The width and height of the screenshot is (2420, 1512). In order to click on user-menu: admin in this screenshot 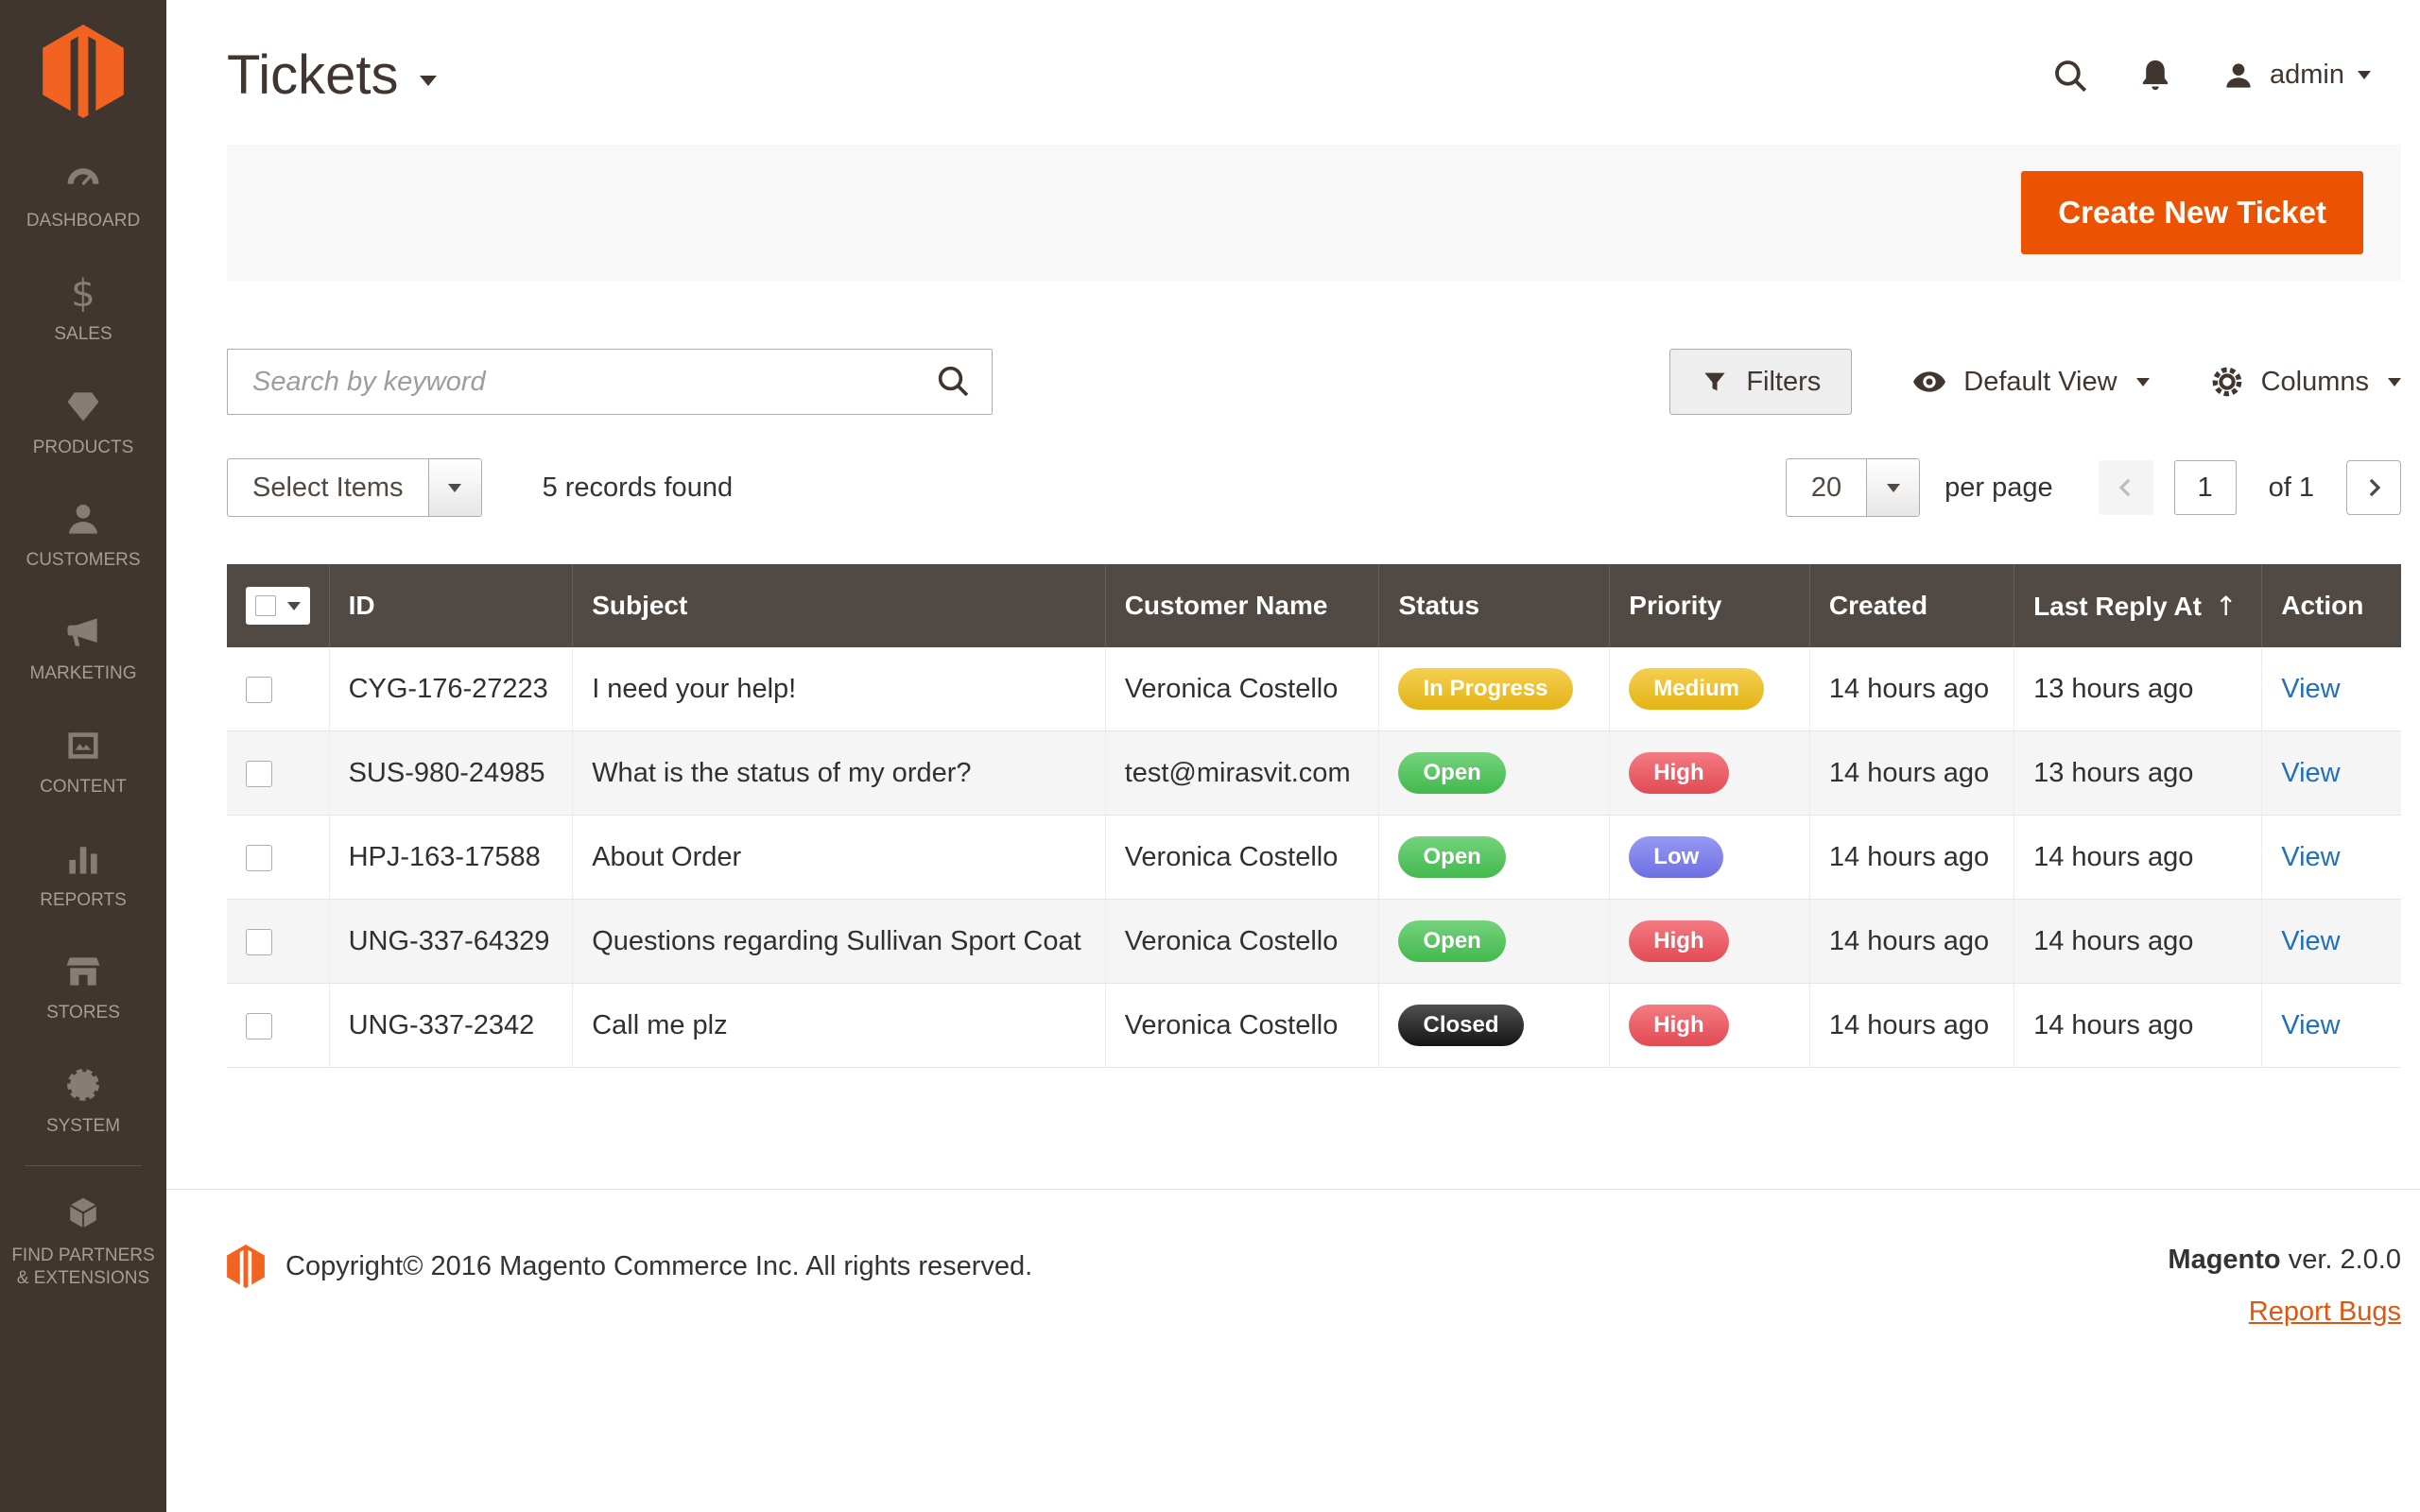, I will do `click(2296, 76)`.